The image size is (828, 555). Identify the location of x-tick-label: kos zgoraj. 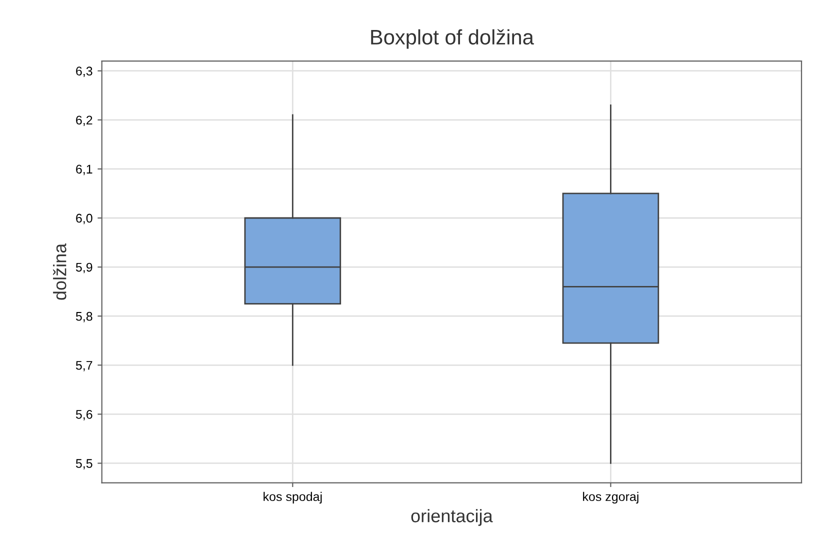
(610, 498).